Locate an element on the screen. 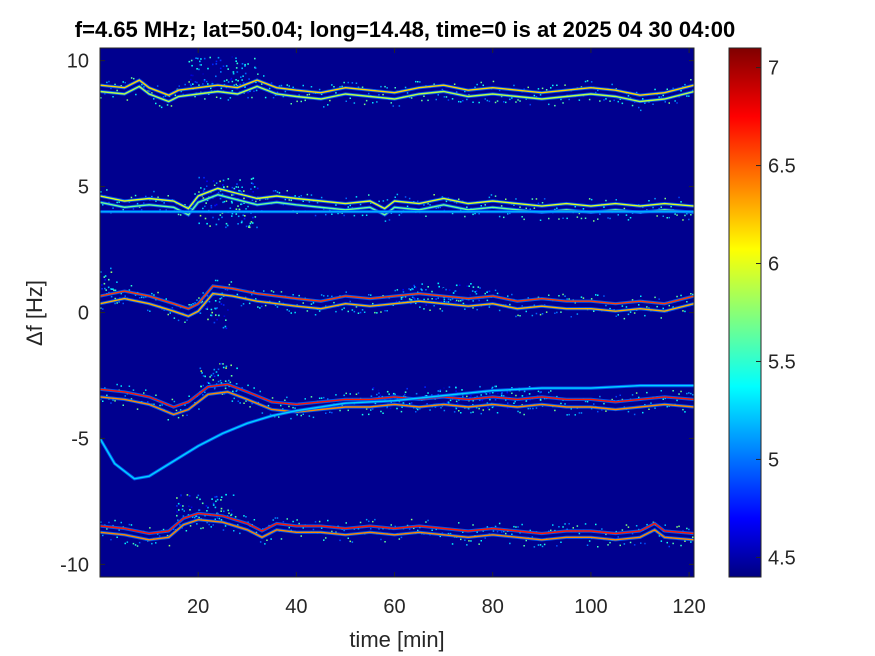  trace-line is located at coordinates (397, 523).